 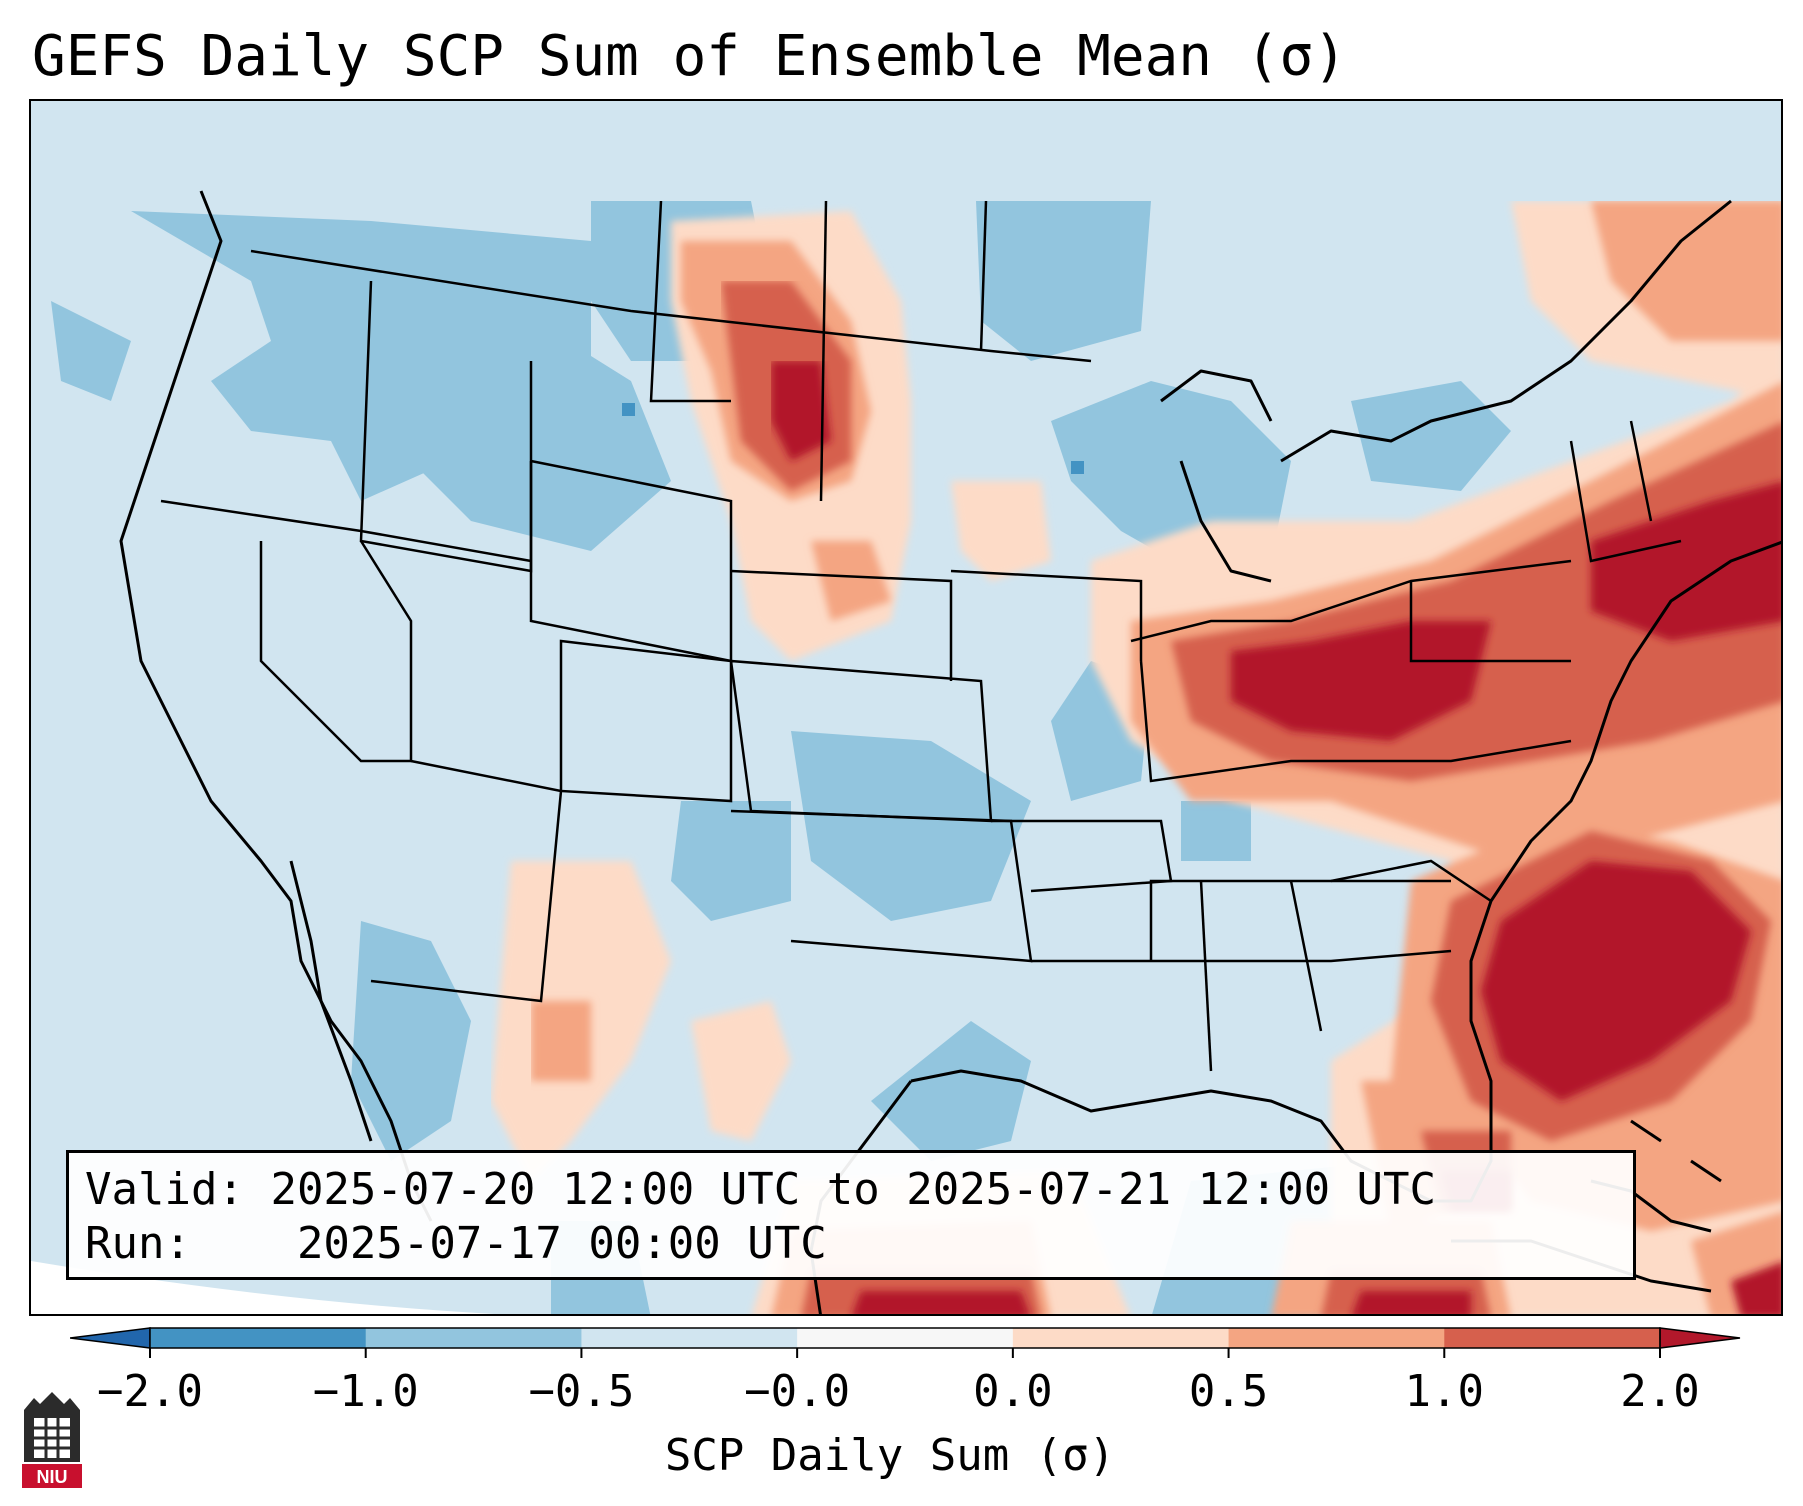 What do you see at coordinates (138, 1243) in the screenshot?
I see `run-label: Run:` at bounding box center [138, 1243].